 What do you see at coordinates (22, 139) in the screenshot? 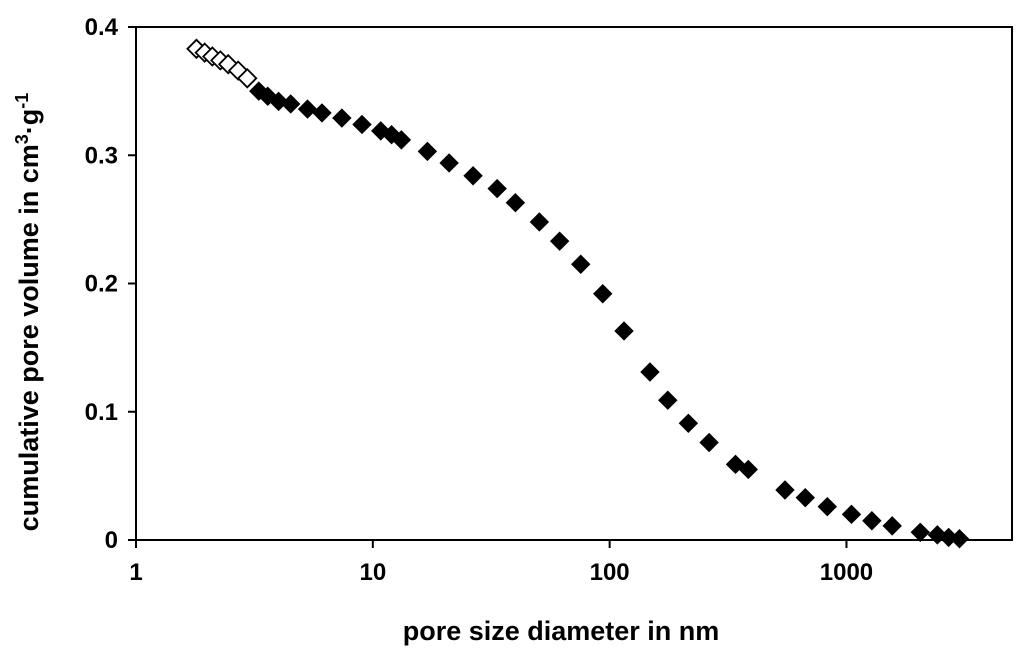
I see `y-axis-title-sup1: 3` at bounding box center [22, 139].